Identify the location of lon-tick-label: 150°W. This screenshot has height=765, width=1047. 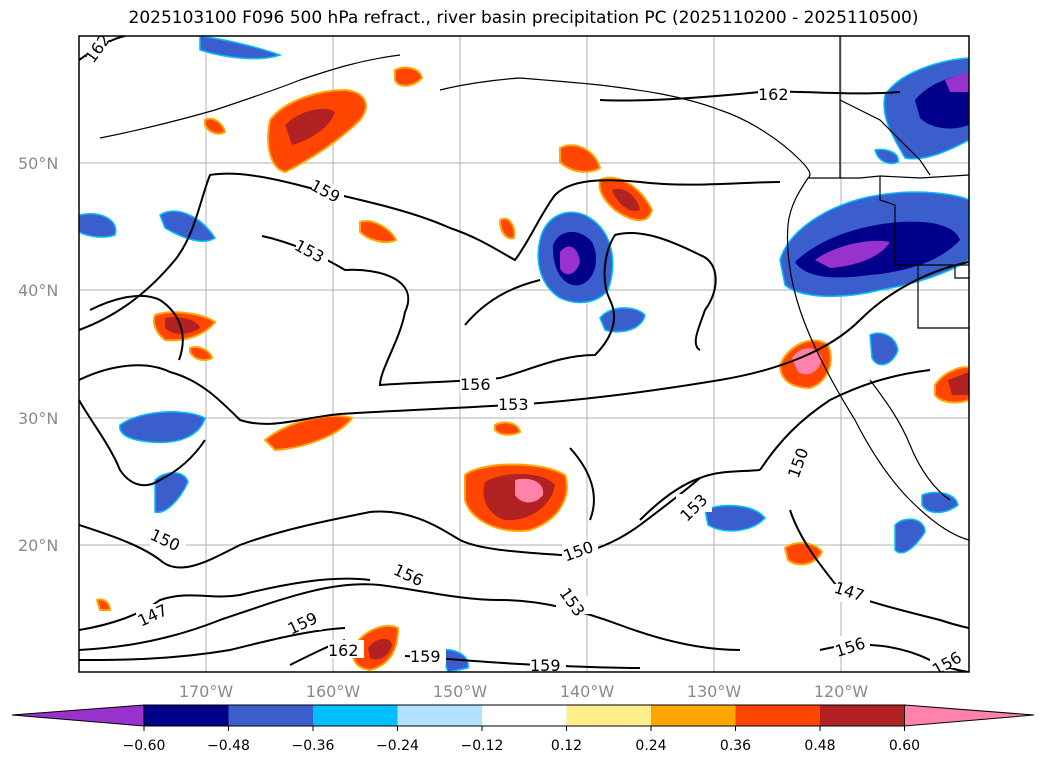
(460, 691).